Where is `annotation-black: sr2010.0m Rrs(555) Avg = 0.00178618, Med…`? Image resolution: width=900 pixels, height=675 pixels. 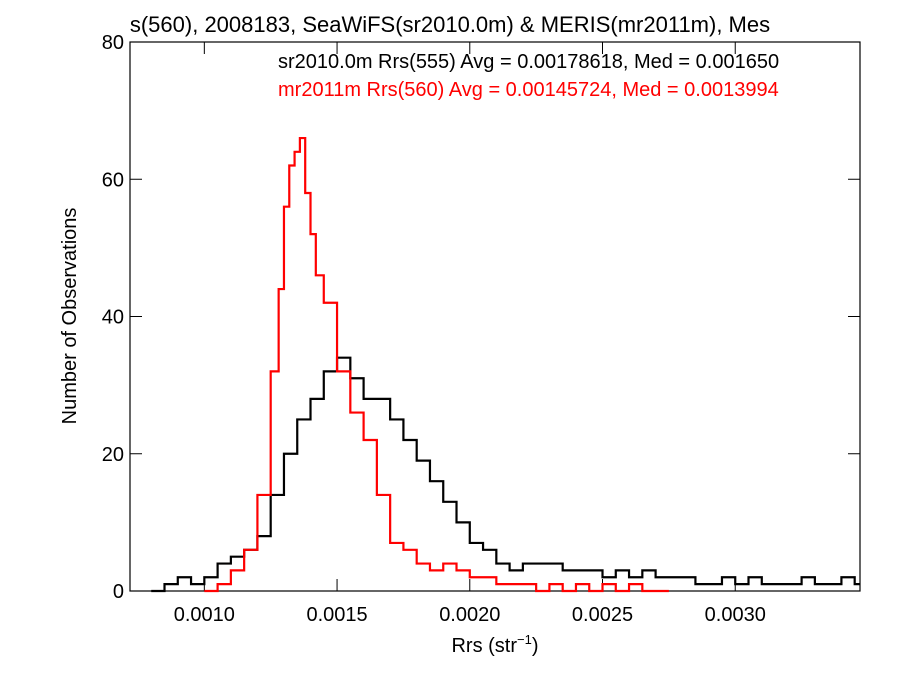
annotation-black: sr2010.0m Rrs(555) Avg = 0.00178618, Med… is located at coordinates (528, 62).